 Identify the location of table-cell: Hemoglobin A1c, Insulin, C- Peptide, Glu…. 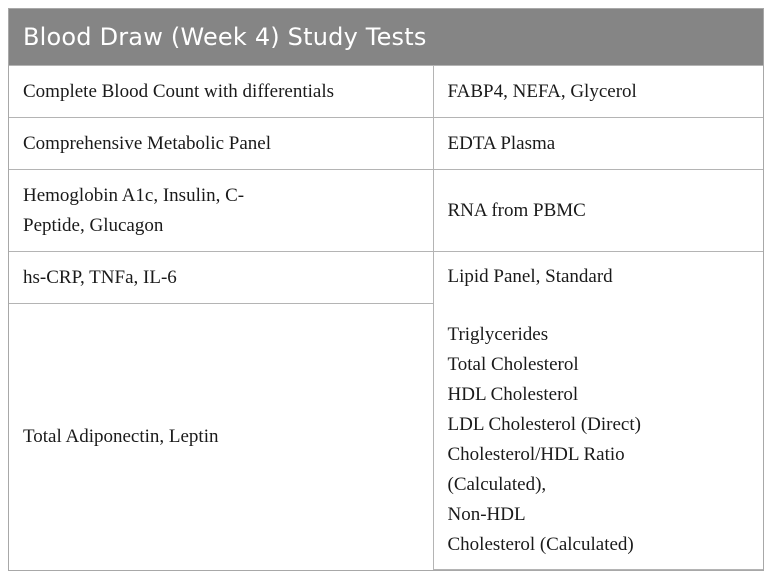
(221, 210).